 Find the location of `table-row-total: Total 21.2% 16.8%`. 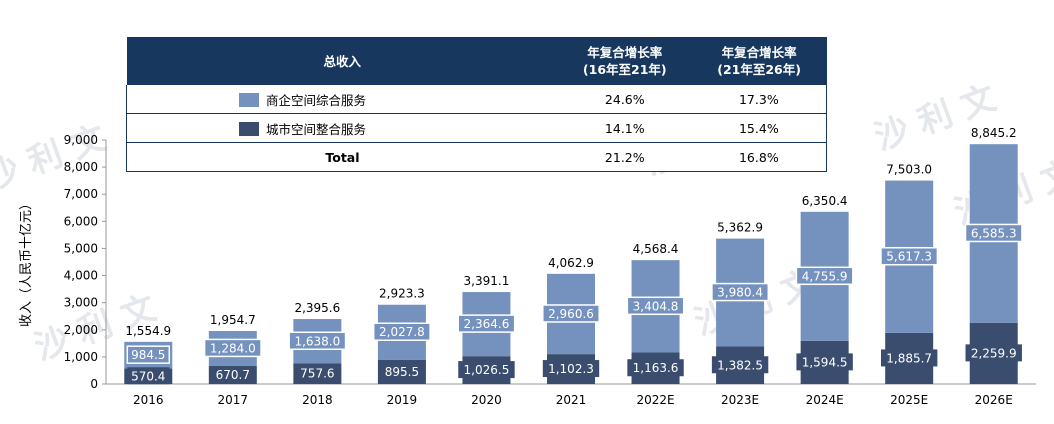

table-row-total: Total 21.2% 16.8% is located at coordinates (476, 157).